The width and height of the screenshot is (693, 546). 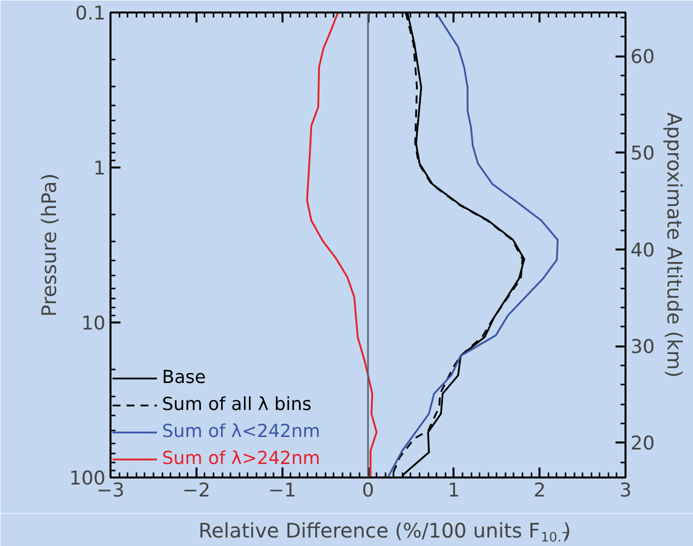 What do you see at coordinates (237, 404) in the screenshot?
I see `legend-label: Sum of all λ bins` at bounding box center [237, 404].